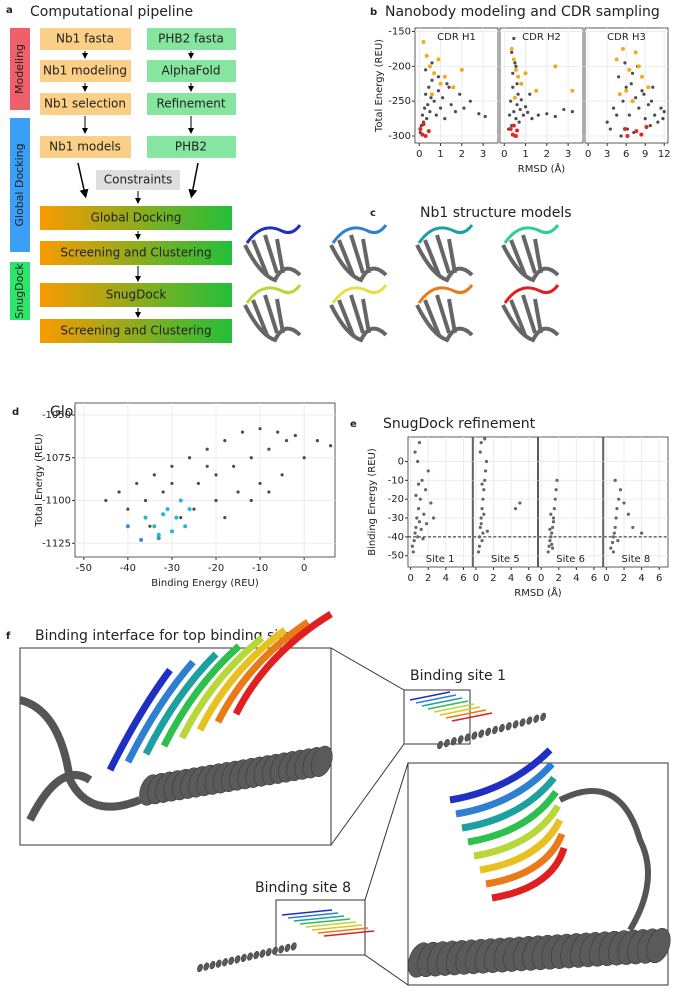 The width and height of the screenshot is (677, 995). What do you see at coordinates (396, 556) in the screenshot?
I see `y-tick-label: -50` at bounding box center [396, 556].